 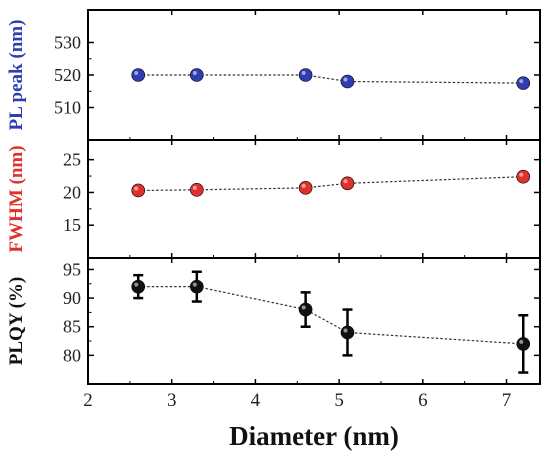 What do you see at coordinates (67, 43) in the screenshot?
I see `y-tick-label: 530` at bounding box center [67, 43].